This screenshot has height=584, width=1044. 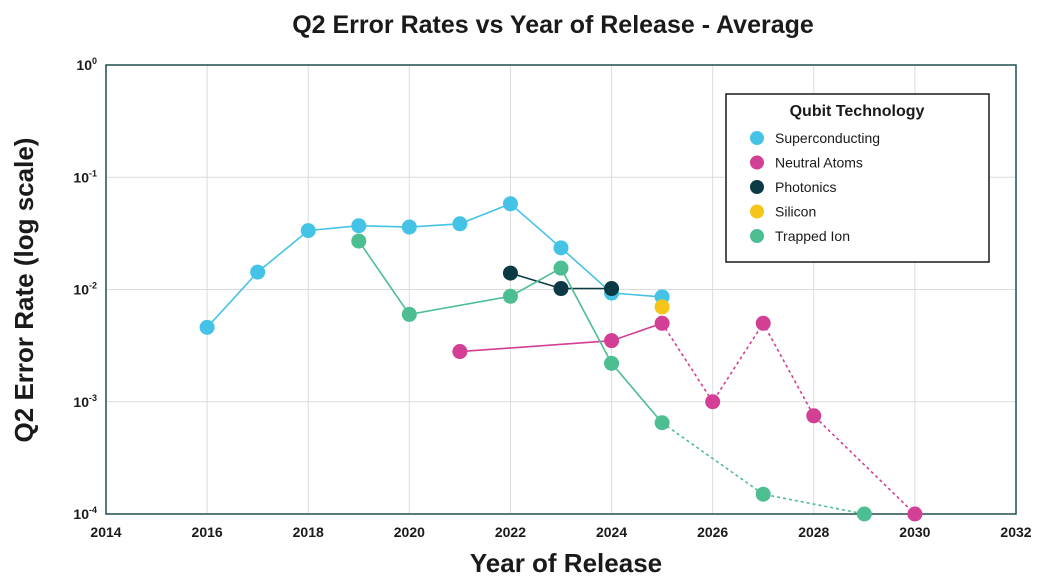 I want to click on x-tick-label: 2018, so click(x=308, y=532).